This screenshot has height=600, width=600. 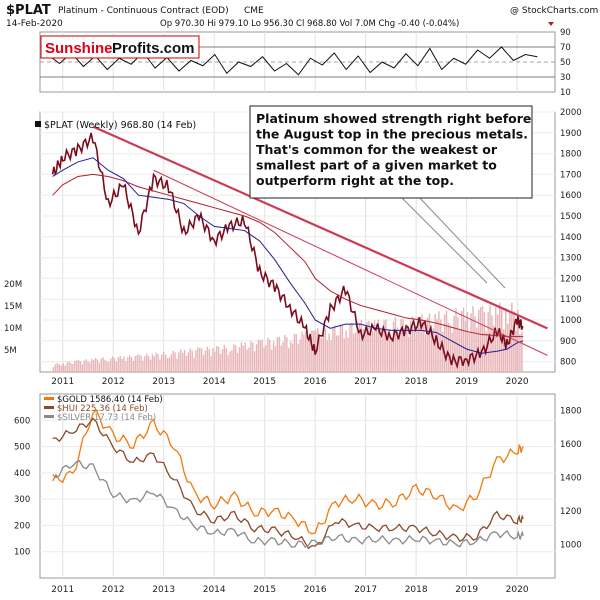 What do you see at coordinates (143, 11) in the screenshot?
I see `chart-contract-name: Platinum - Continuous Contract (EOD)` at bounding box center [143, 11].